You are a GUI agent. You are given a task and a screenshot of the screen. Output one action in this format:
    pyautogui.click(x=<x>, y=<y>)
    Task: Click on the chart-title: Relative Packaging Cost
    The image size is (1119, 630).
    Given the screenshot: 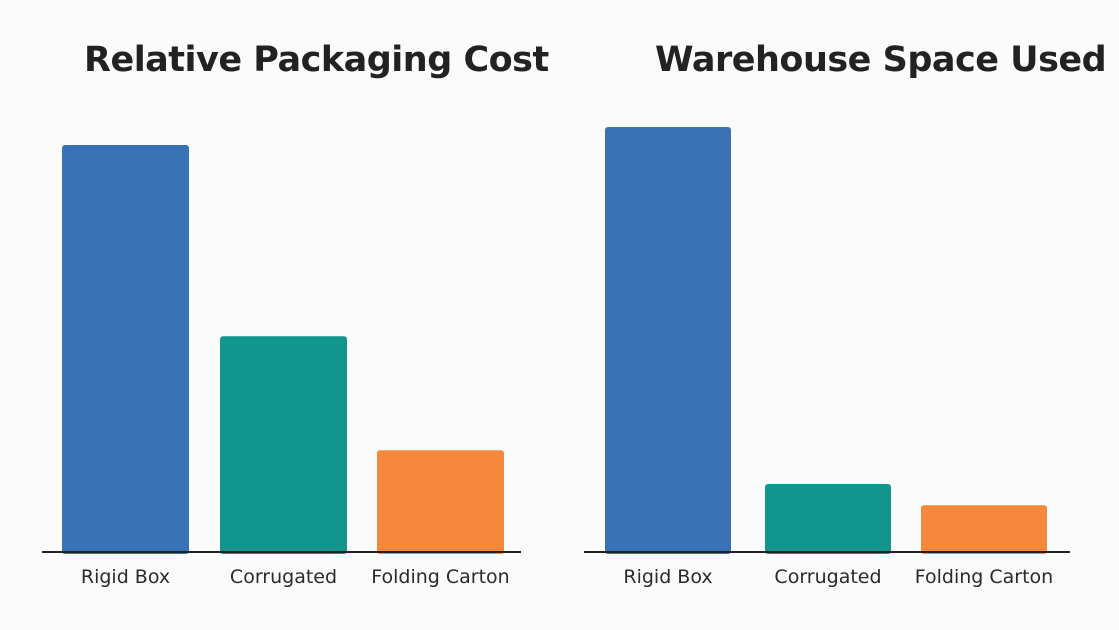 What is the action you would take?
    pyautogui.click(x=316, y=60)
    